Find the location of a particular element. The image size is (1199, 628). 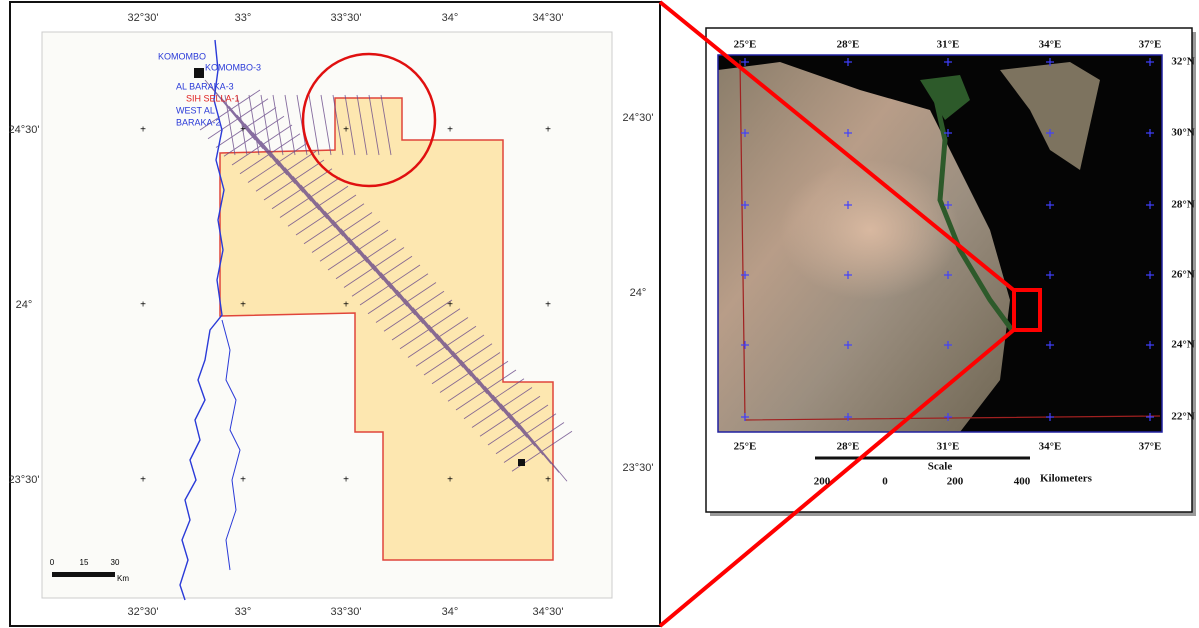

nile-valley is located at coordinates (973, 213).